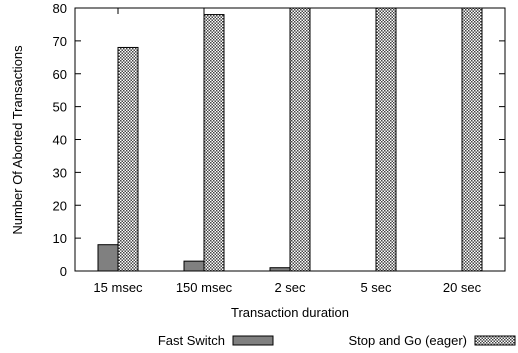 This screenshot has width=518, height=353. Describe the element at coordinates (60, 74) in the screenshot. I see `y-tick-label: 60` at that location.